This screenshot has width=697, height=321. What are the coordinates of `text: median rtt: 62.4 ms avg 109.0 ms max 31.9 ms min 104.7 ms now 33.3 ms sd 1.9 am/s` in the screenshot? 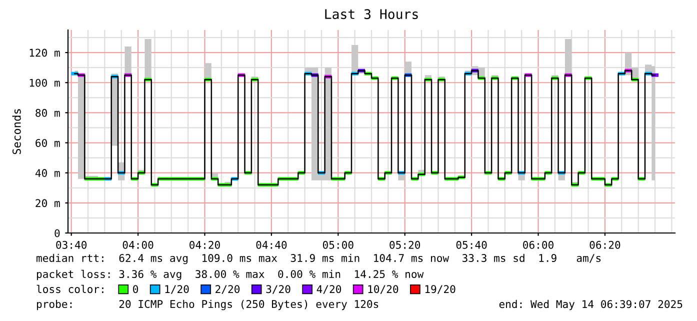 It's located at (318, 259).